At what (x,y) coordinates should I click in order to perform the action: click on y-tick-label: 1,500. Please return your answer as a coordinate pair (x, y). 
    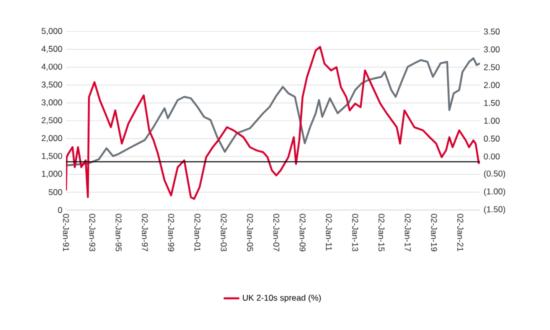
    Looking at the image, I should click on (52, 156).